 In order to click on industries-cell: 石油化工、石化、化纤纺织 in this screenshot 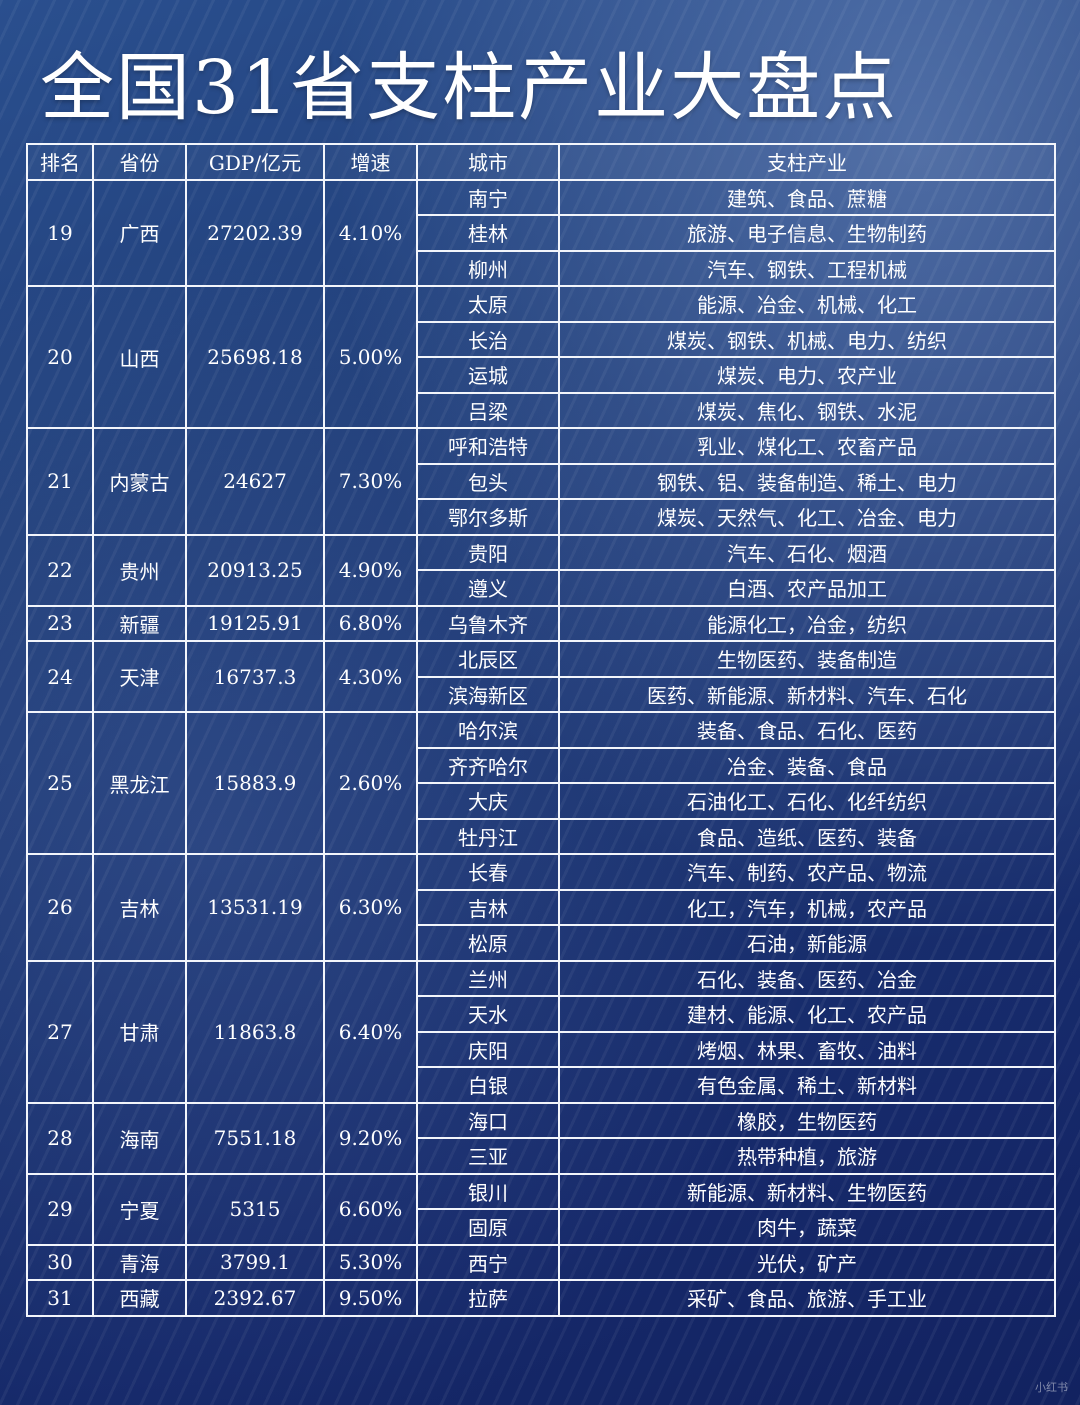, I will do `click(807, 801)`.